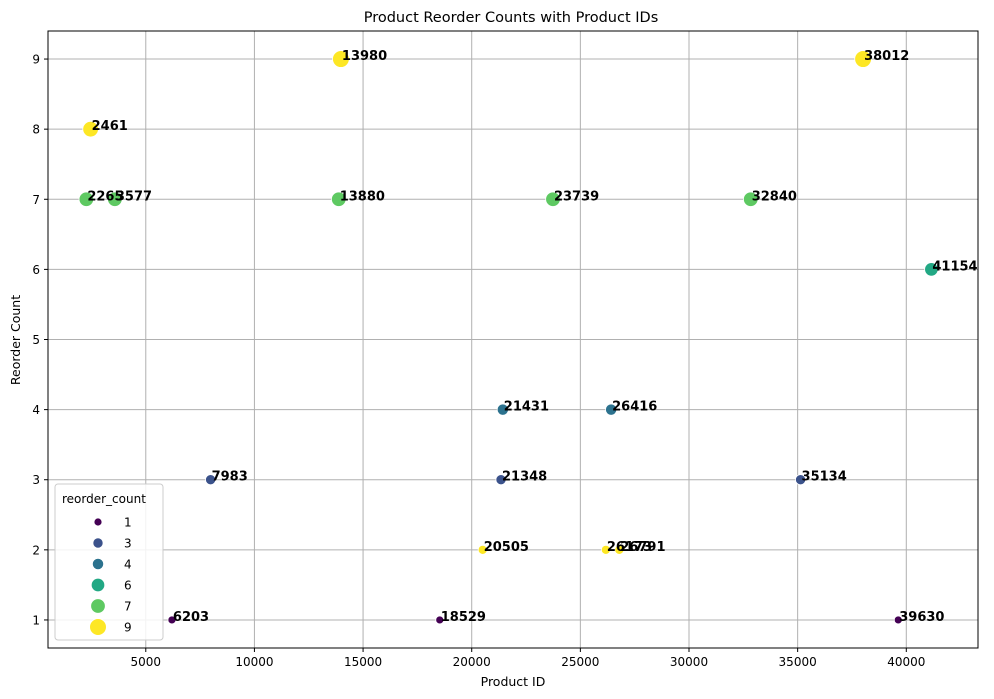 The image size is (994, 699). What do you see at coordinates (36, 550) in the screenshot?
I see `y-tick-label: 2` at bounding box center [36, 550].